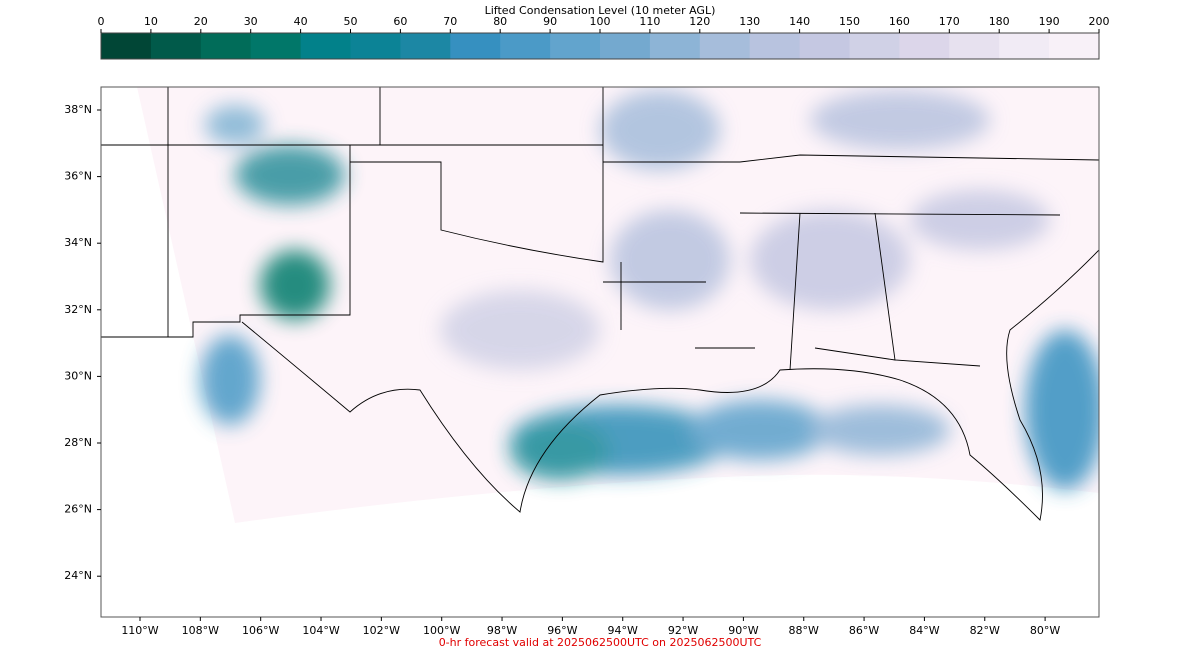 This screenshot has width=1200, height=650. Describe the element at coordinates (400, 21) in the screenshot. I see `colorbar-tick-label: 60` at that location.